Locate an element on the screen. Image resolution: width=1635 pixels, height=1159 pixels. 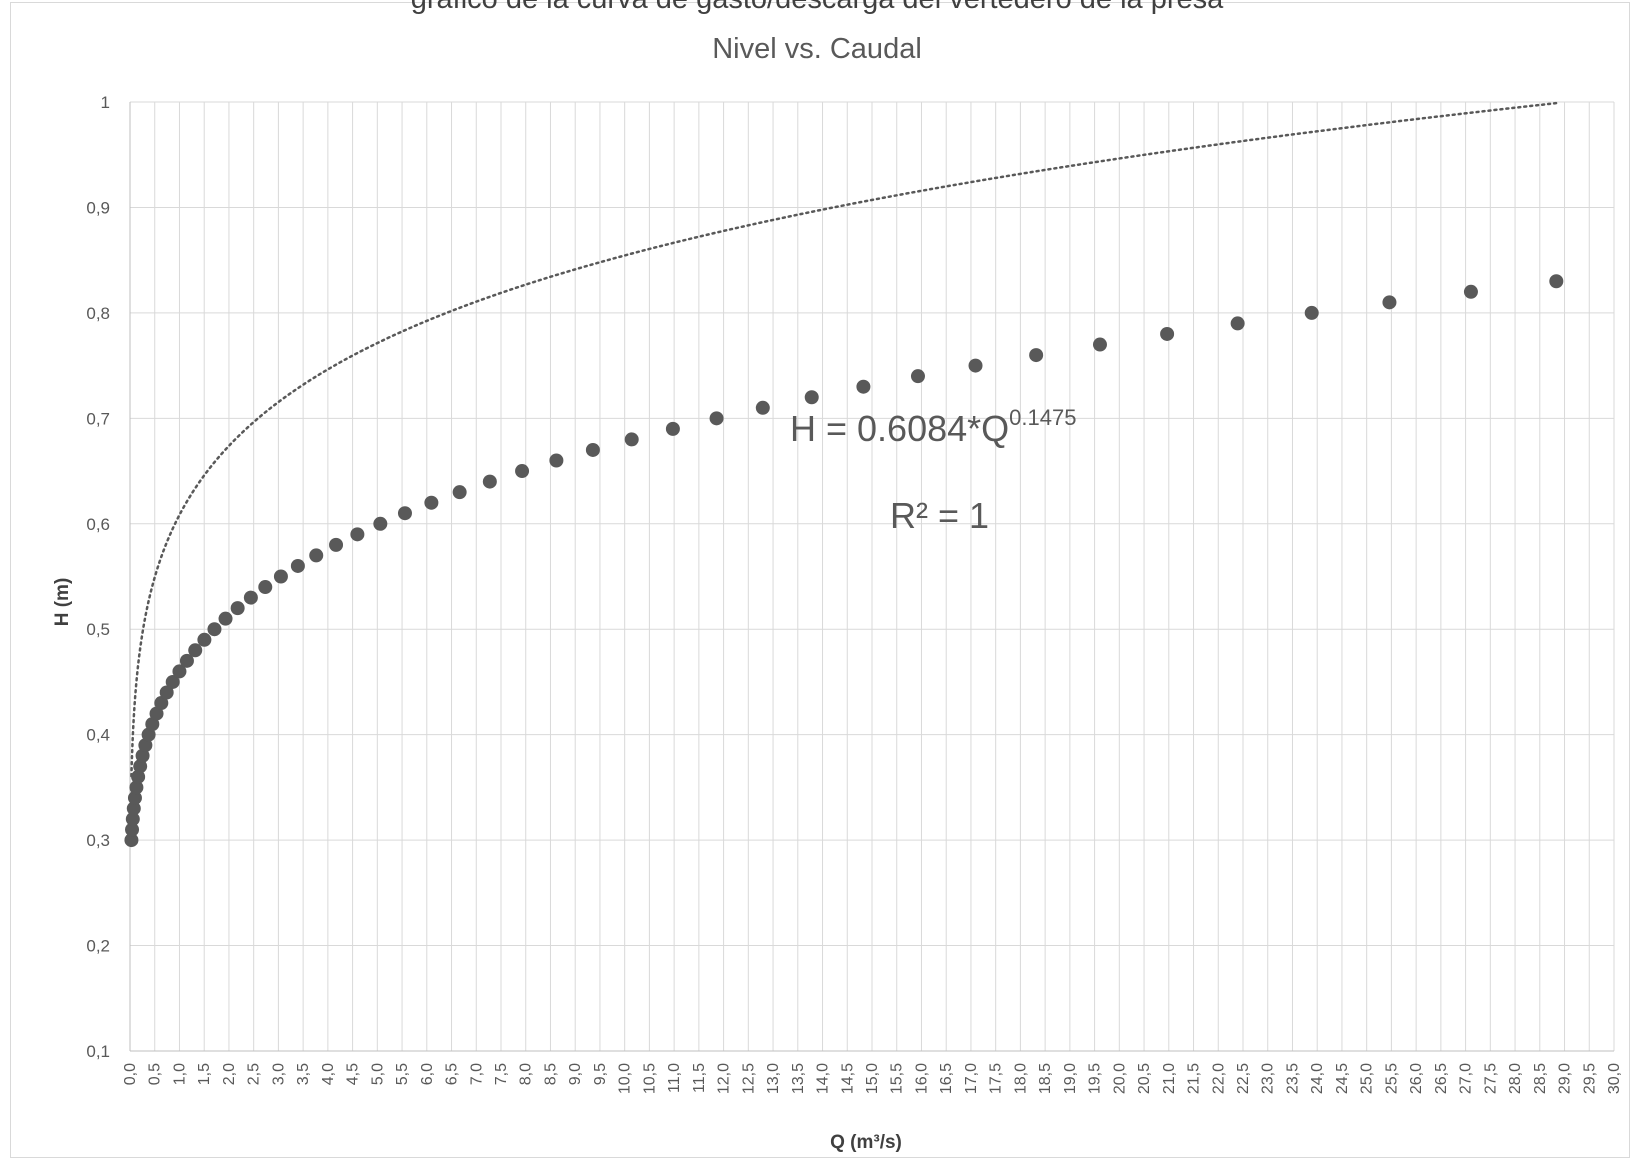
equation-text: H = 0.6084*Q is located at coordinates (899, 428).